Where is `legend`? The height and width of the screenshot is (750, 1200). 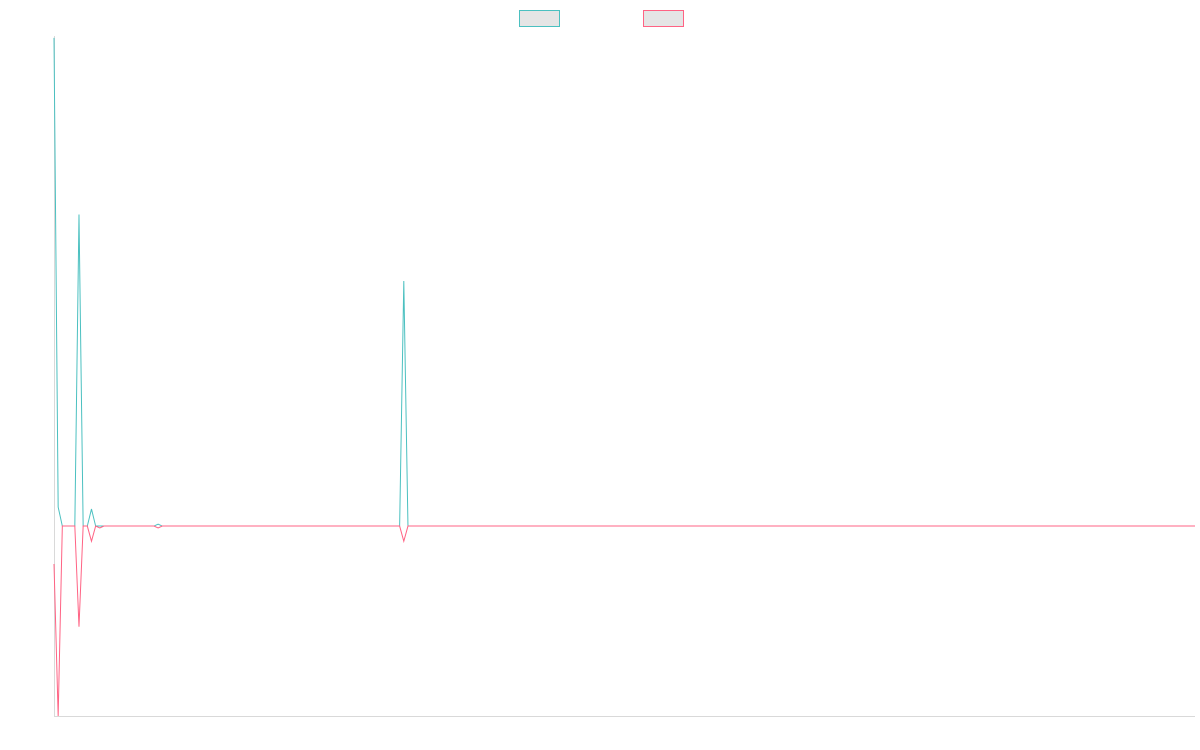 legend is located at coordinates (601, 18).